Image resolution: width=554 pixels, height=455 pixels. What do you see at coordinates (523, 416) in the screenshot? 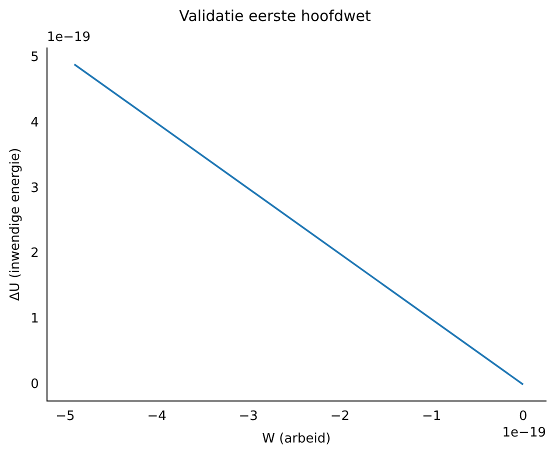
I see `x-tick-label: 0` at bounding box center [523, 416].